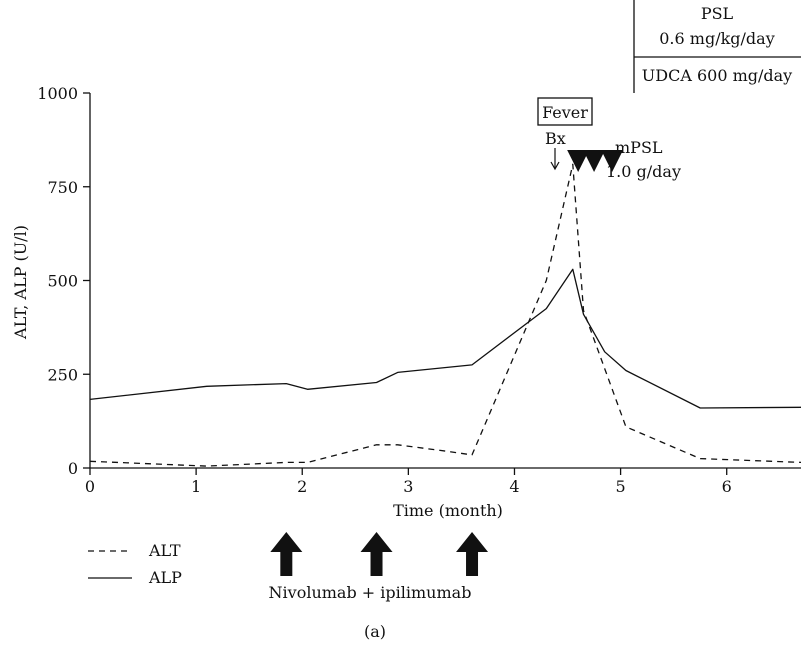  Describe the element at coordinates (514, 486) in the screenshot. I see `x-tick-label: 4` at that location.